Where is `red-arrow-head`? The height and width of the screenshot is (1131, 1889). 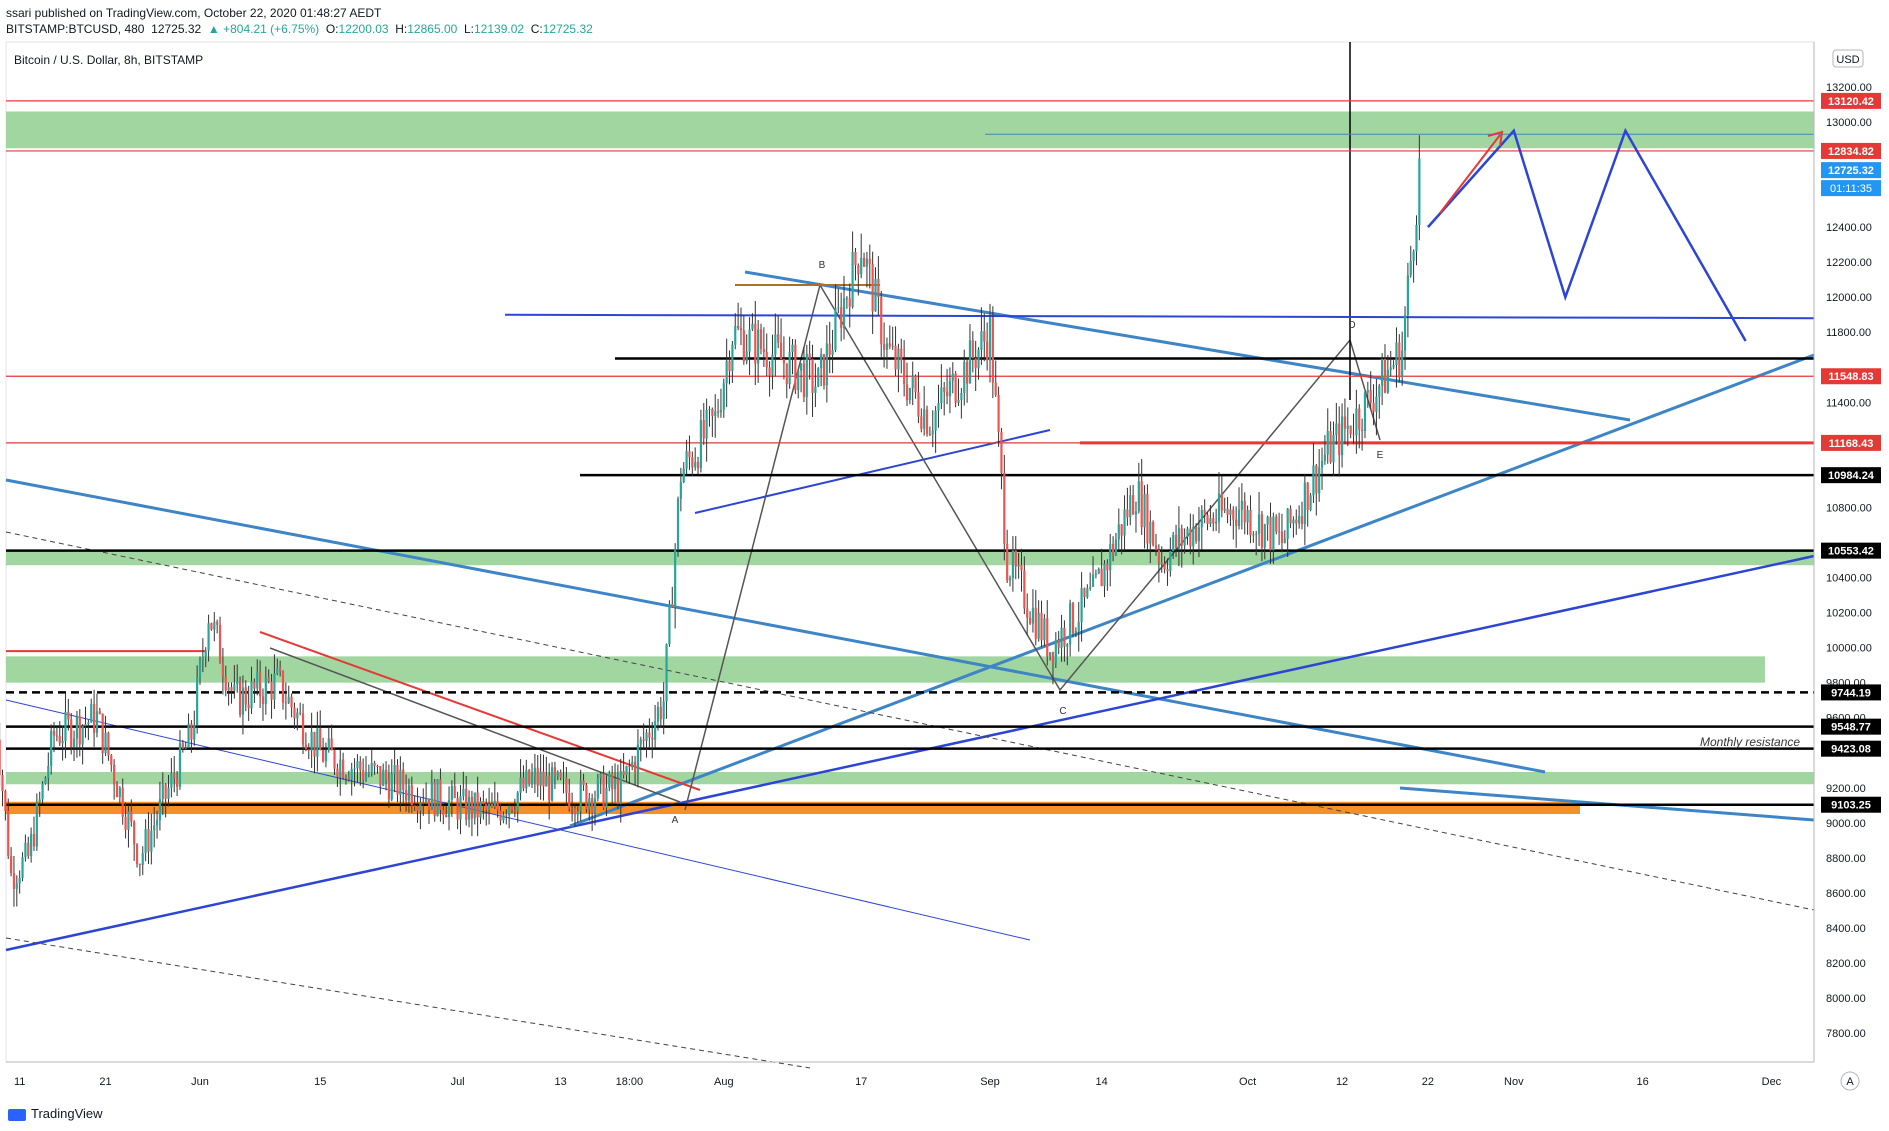
red-arrow-head is located at coordinates (1495, 138).